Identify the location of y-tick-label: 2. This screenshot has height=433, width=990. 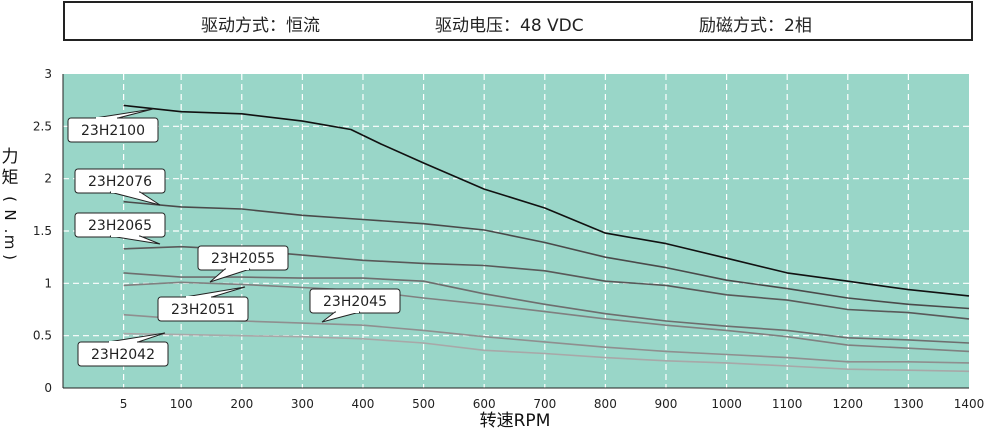
(48, 179).